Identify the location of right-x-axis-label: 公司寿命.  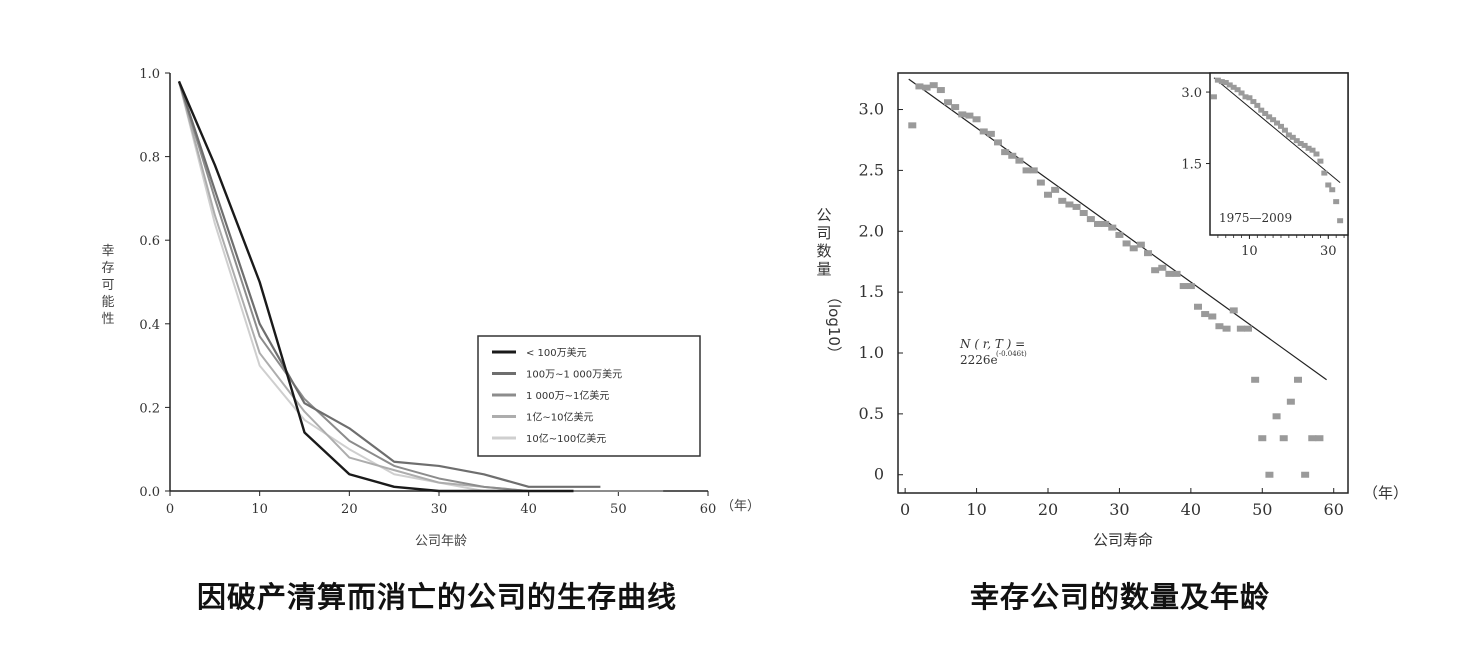
(1123, 540).